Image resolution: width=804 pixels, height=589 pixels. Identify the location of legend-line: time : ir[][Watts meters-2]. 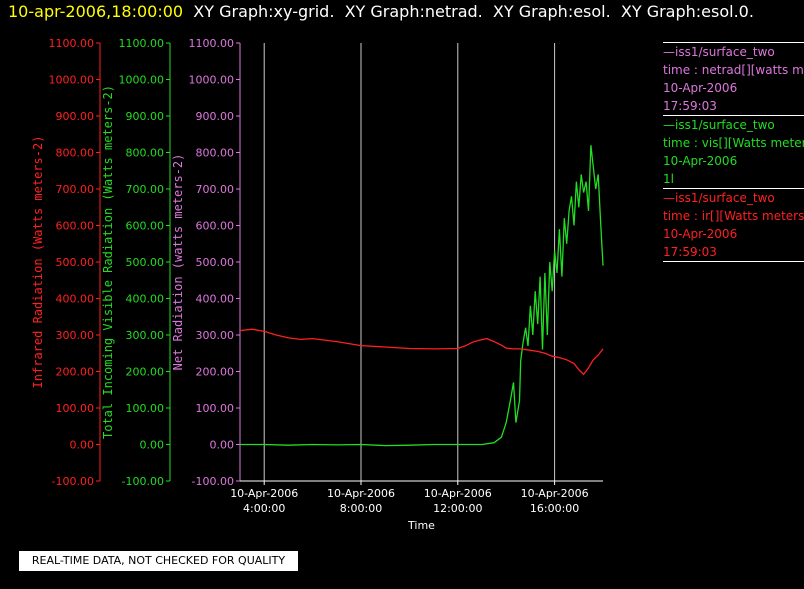
(733, 216).